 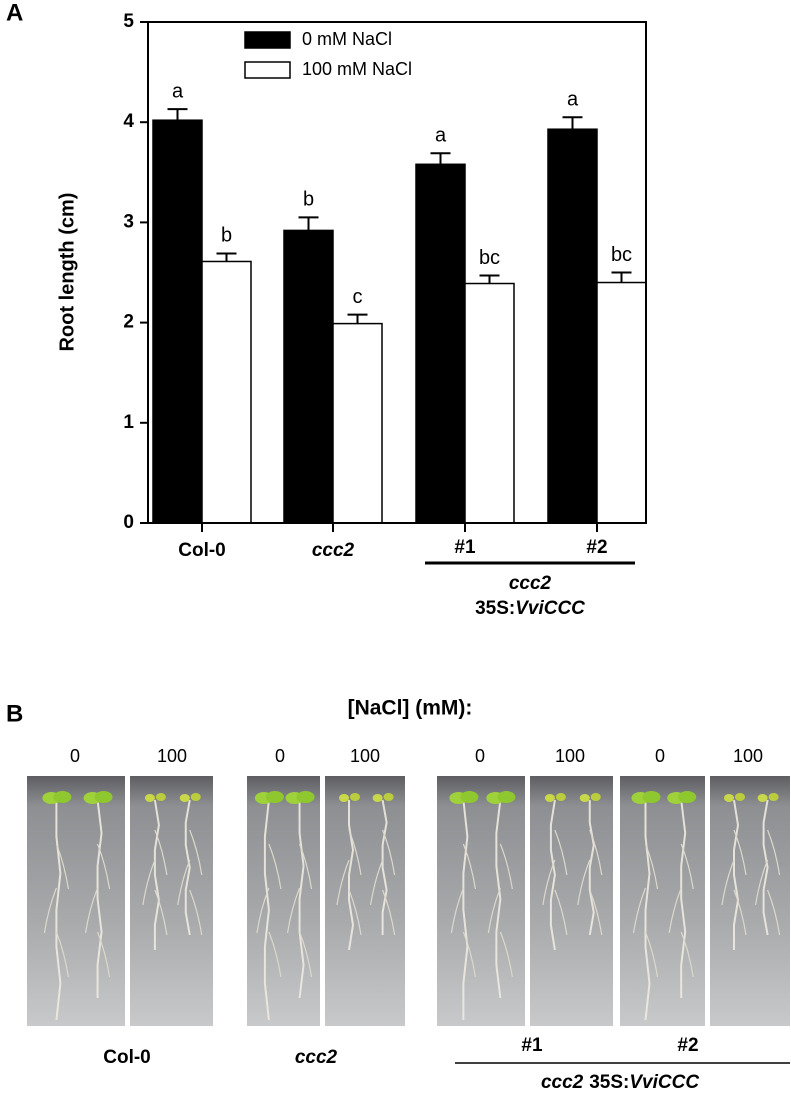 I want to click on significance-label: c, so click(x=358, y=297).